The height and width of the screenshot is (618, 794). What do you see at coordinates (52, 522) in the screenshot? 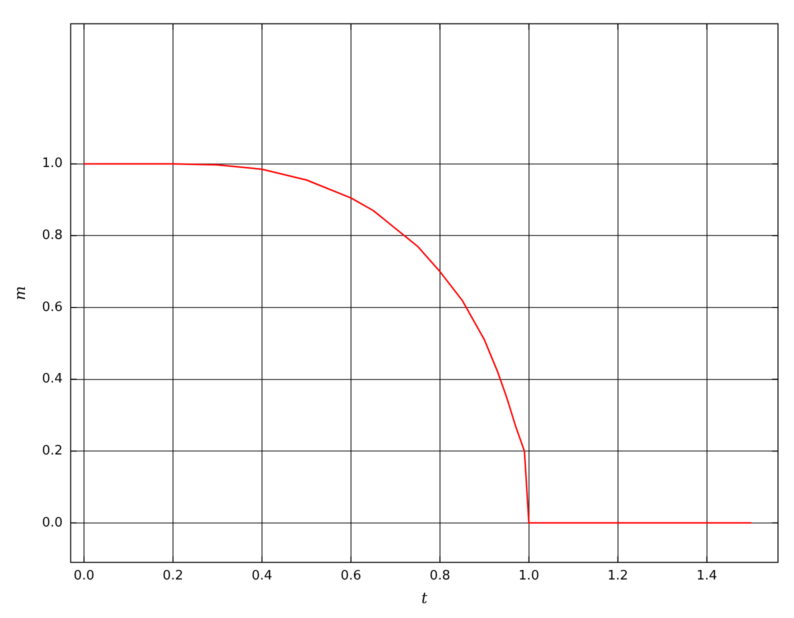
I see `y-tick-label: 0.0` at bounding box center [52, 522].